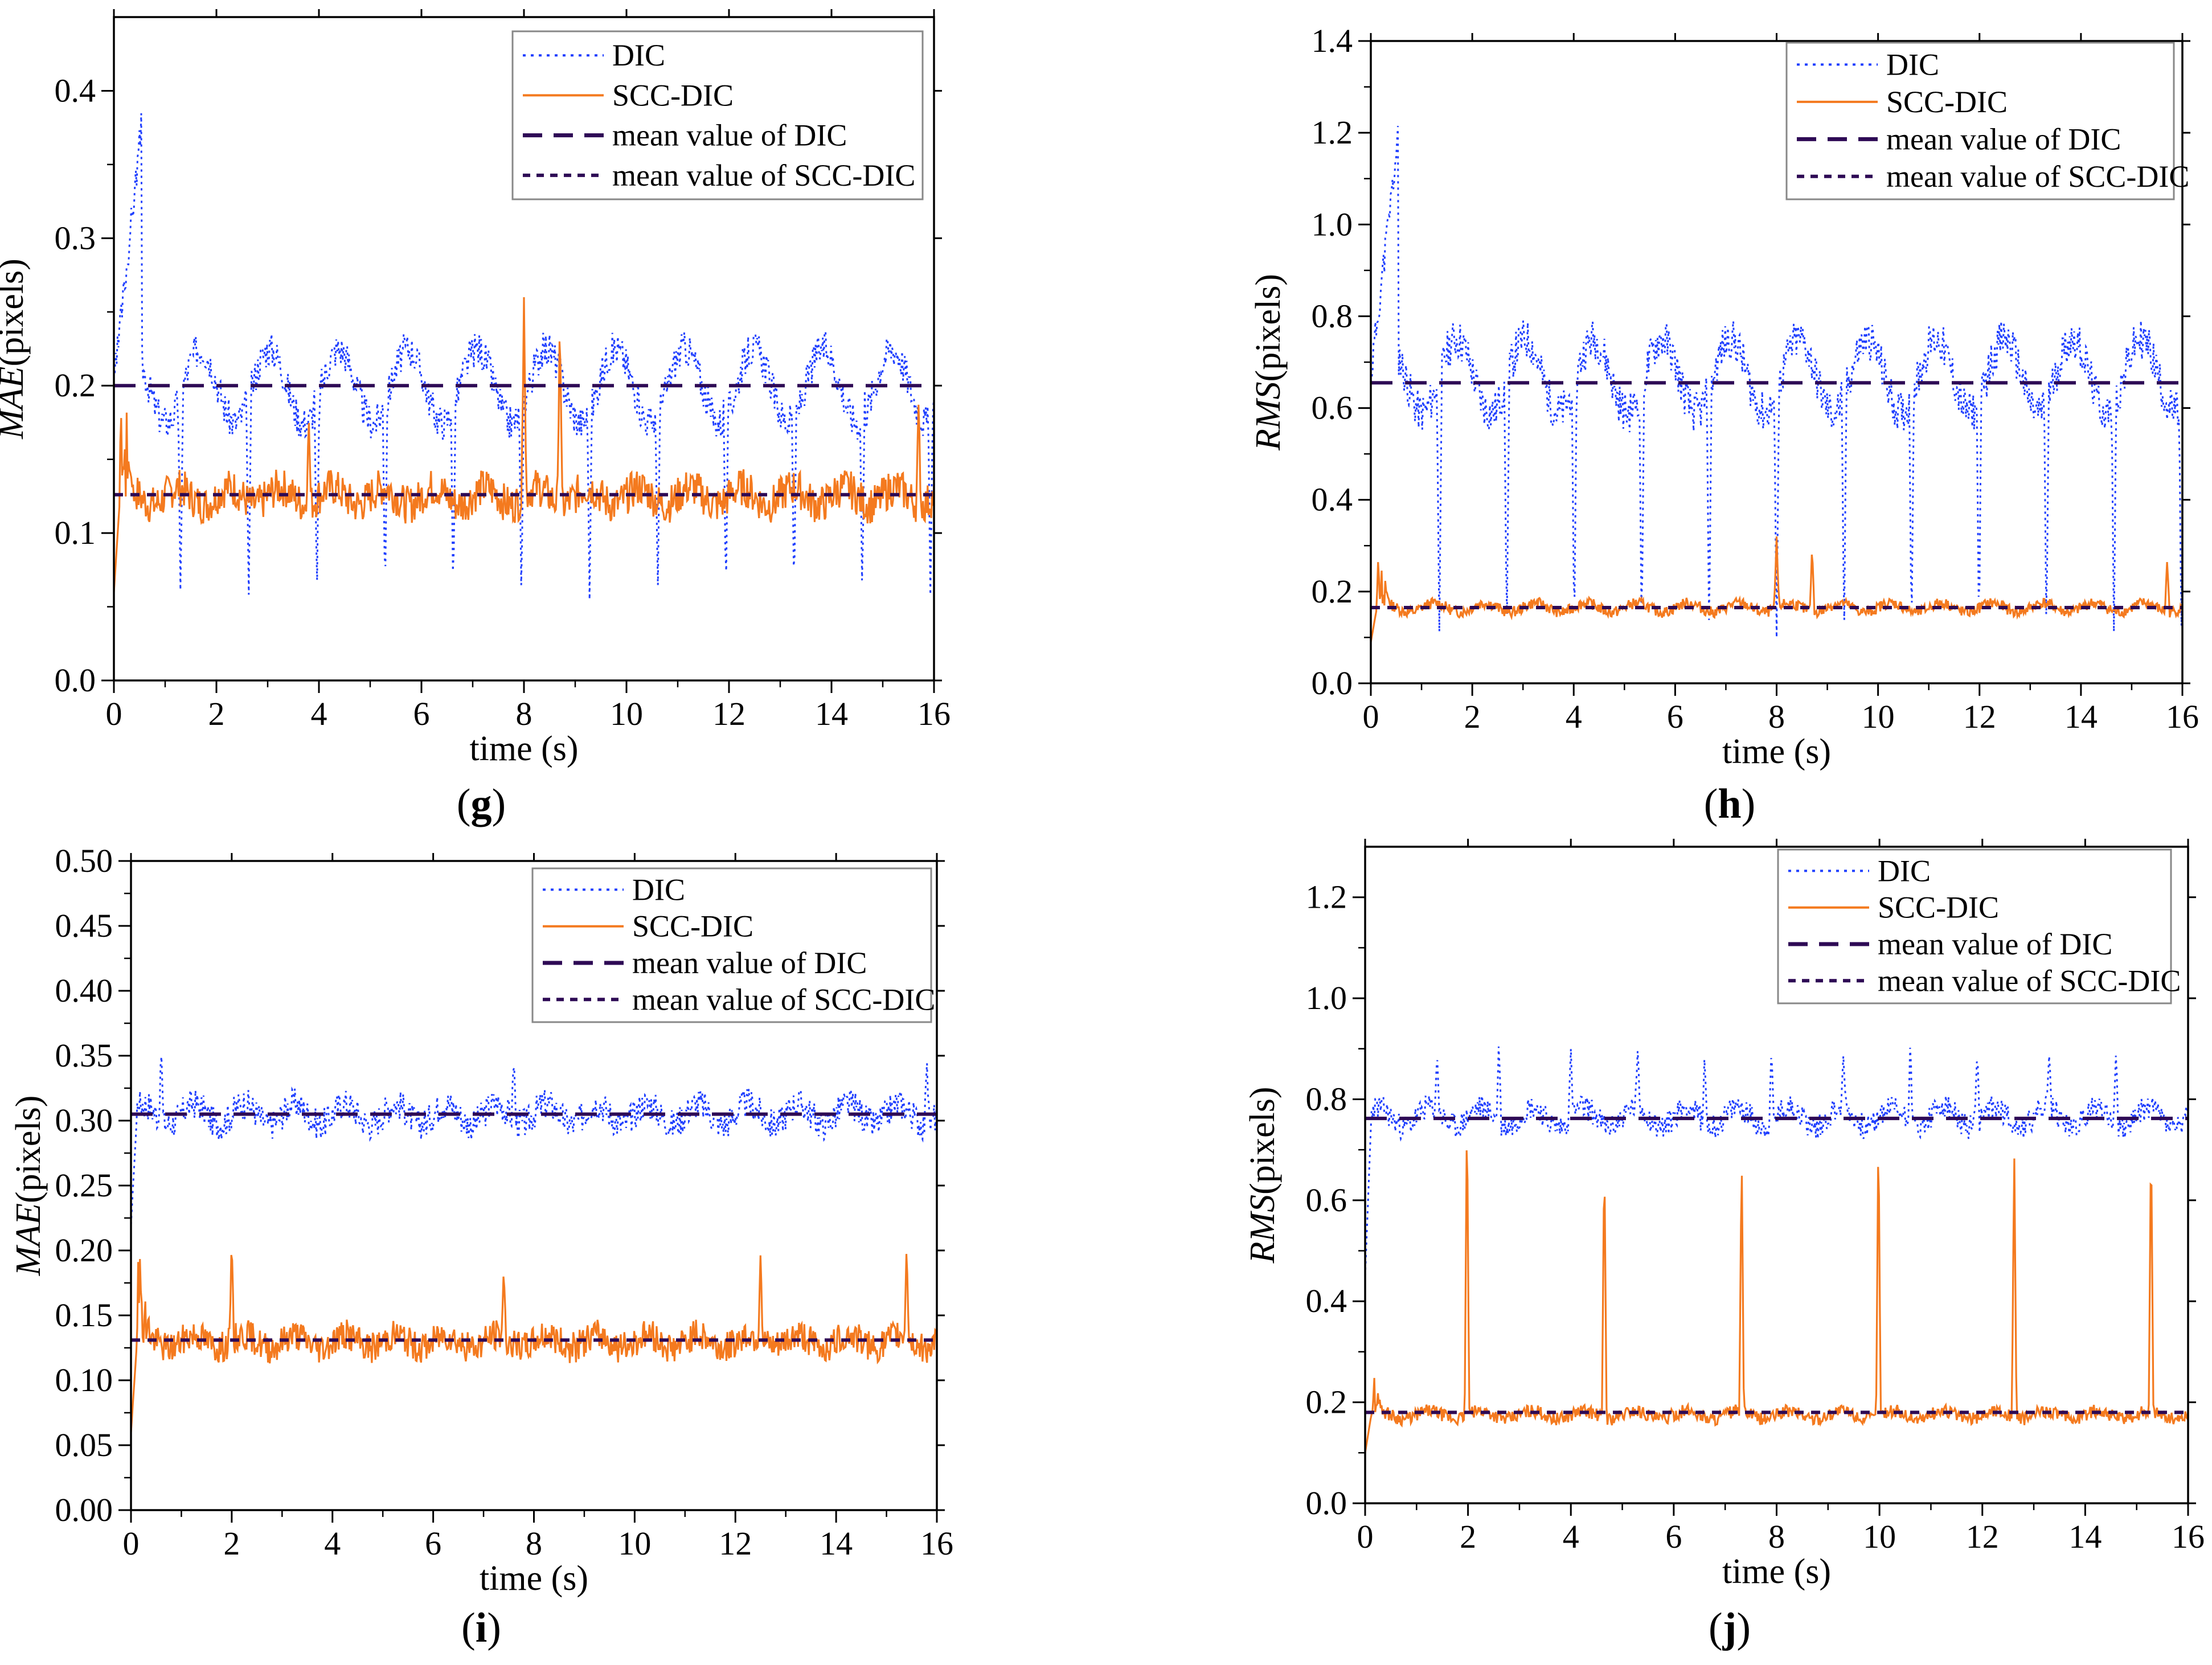 Image resolution: width=2212 pixels, height=1665 pixels. I want to click on y-tick-label: 0.20, so click(84, 1250).